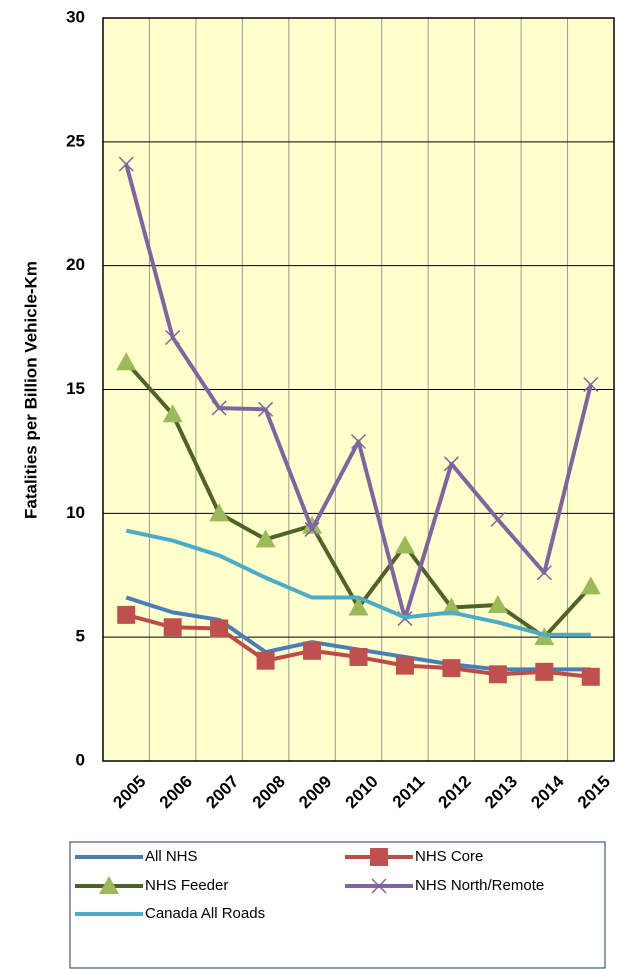  I want to click on x-tick-label: 2006, so click(176, 792).